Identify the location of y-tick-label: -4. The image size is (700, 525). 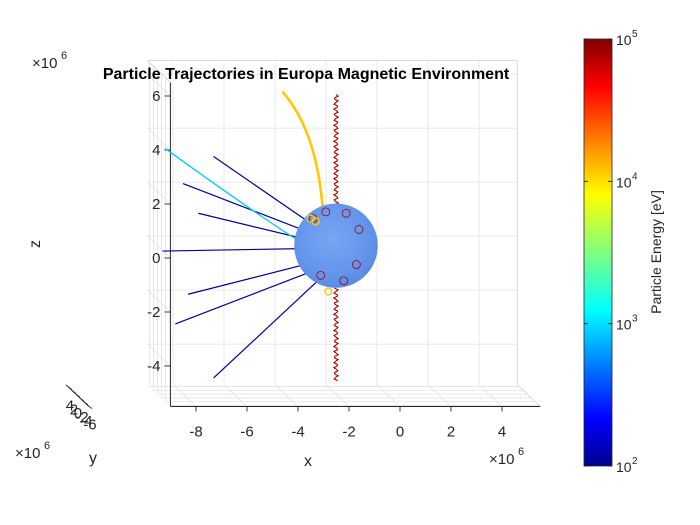
(85, 421).